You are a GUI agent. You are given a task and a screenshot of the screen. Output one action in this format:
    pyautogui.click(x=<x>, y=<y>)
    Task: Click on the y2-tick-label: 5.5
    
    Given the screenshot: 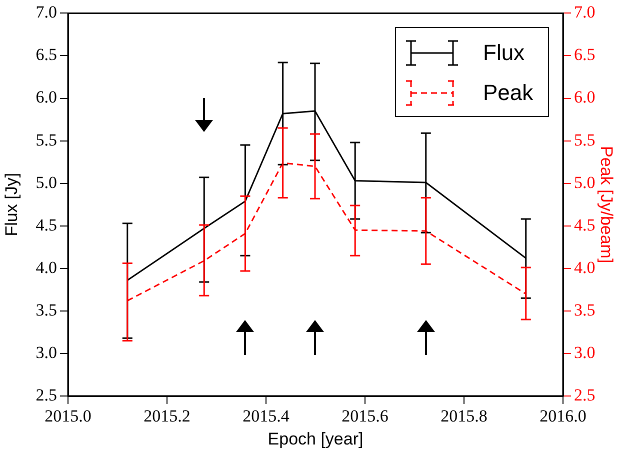 What is the action you would take?
    pyautogui.click(x=585, y=140)
    